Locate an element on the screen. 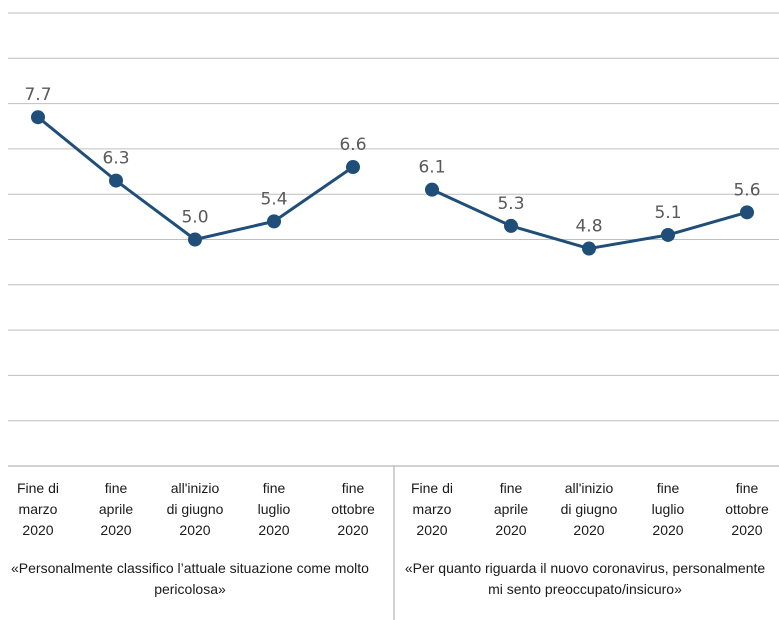 This screenshot has height=620, width=779. data-label: 5.0 is located at coordinates (194, 218).